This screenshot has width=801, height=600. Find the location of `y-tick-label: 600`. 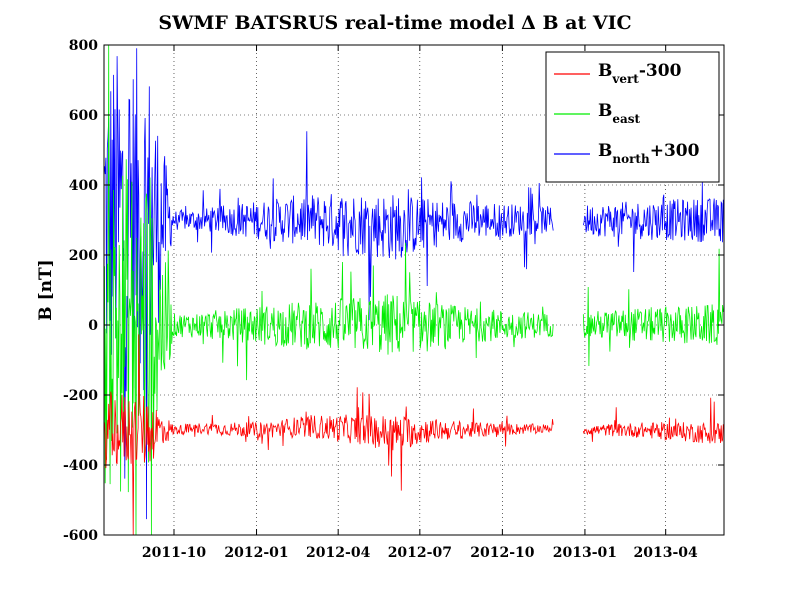

y-tick-label: 600 is located at coordinates (83, 116).